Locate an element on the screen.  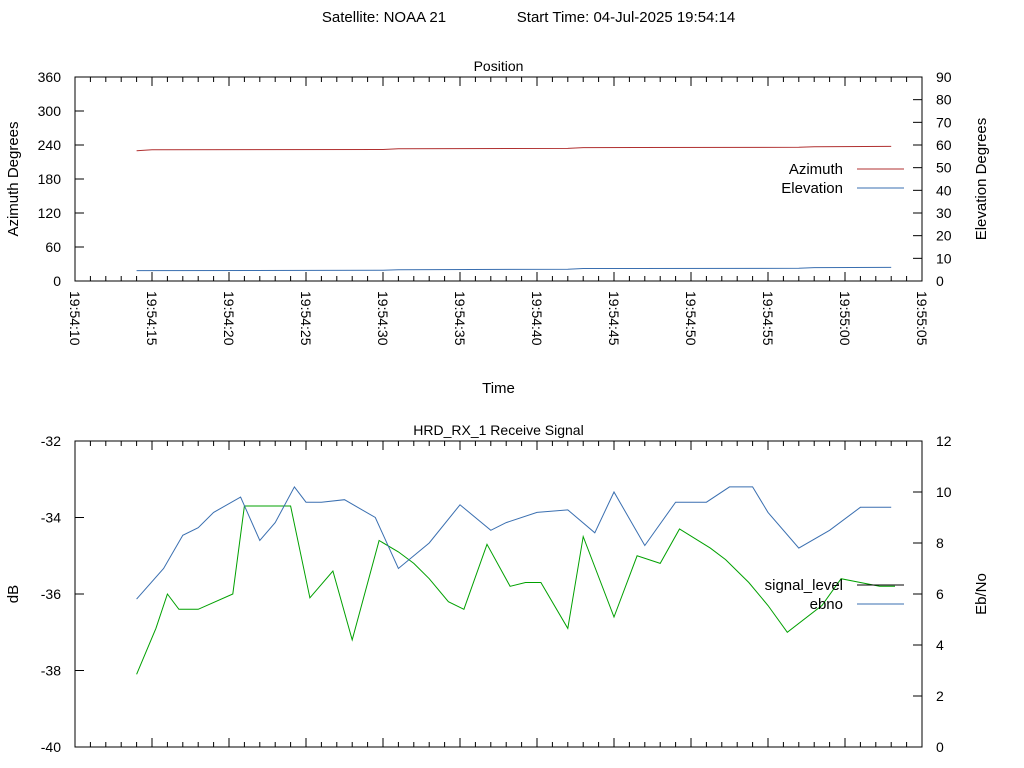
y2-tick-label: 20 is located at coordinates (944, 236).